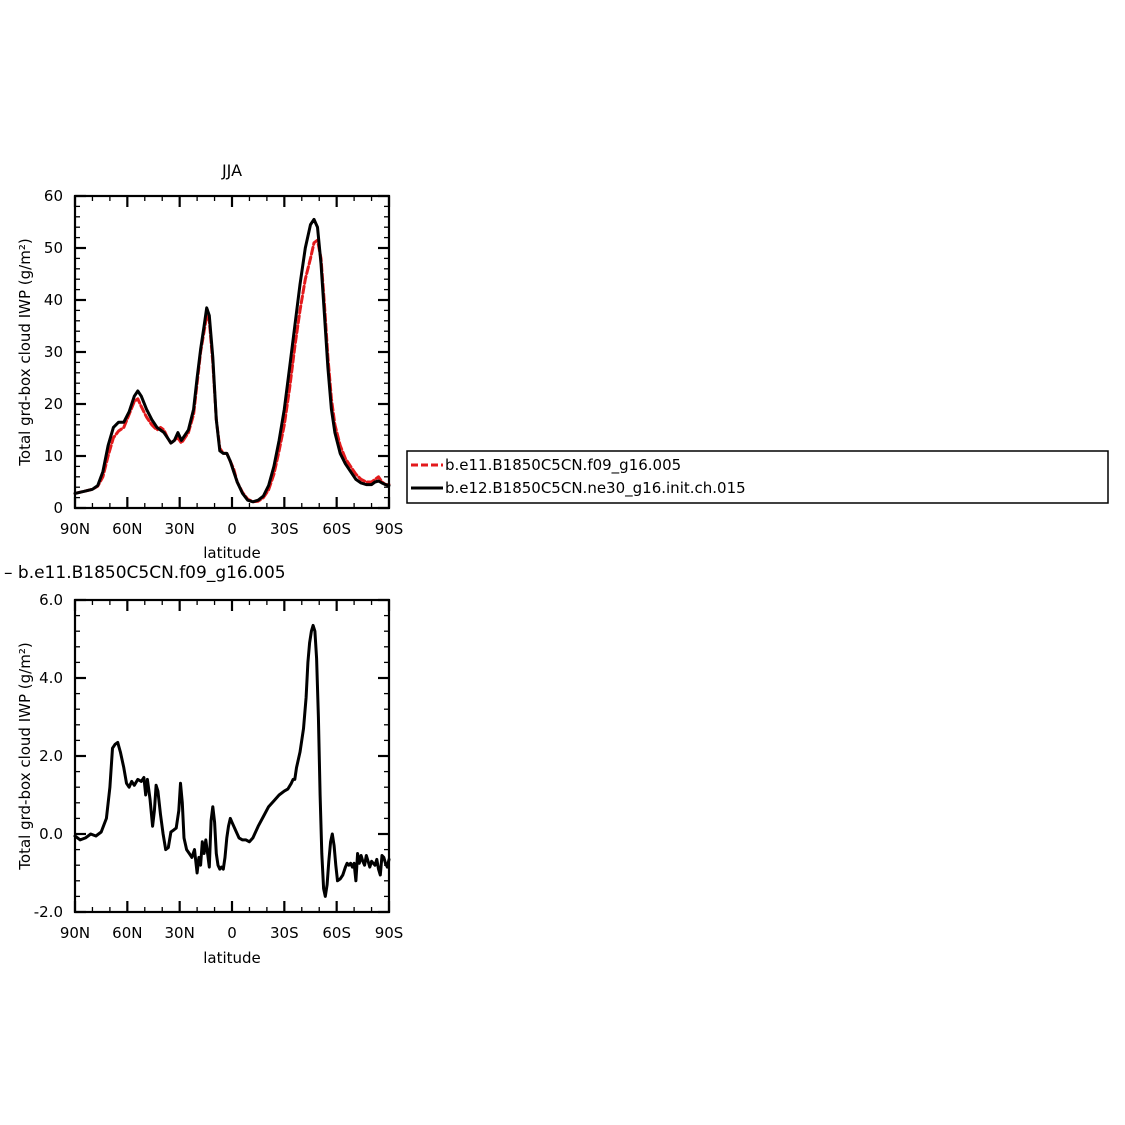 This screenshot has width=1125, height=1125. Describe the element at coordinates (58, 508) in the screenshot. I see `y-tick-label: 0` at that location.